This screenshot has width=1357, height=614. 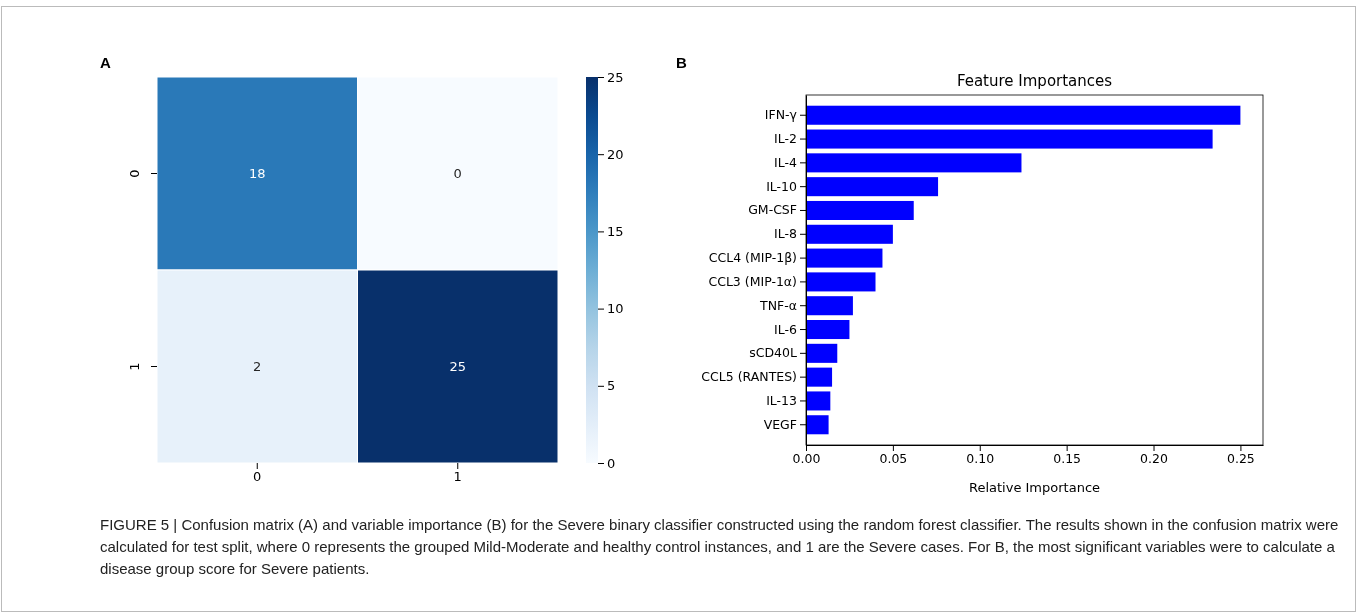 I want to click on y-tick-label: CCL4 (MIP-1β), so click(x=752, y=258).